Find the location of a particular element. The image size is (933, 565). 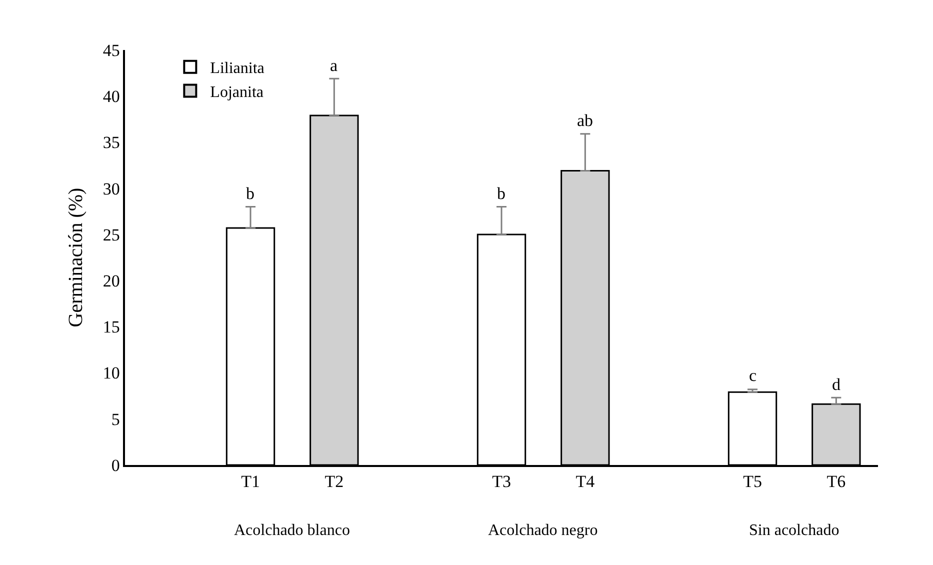

x-tick-label: T5 is located at coordinates (752, 482).